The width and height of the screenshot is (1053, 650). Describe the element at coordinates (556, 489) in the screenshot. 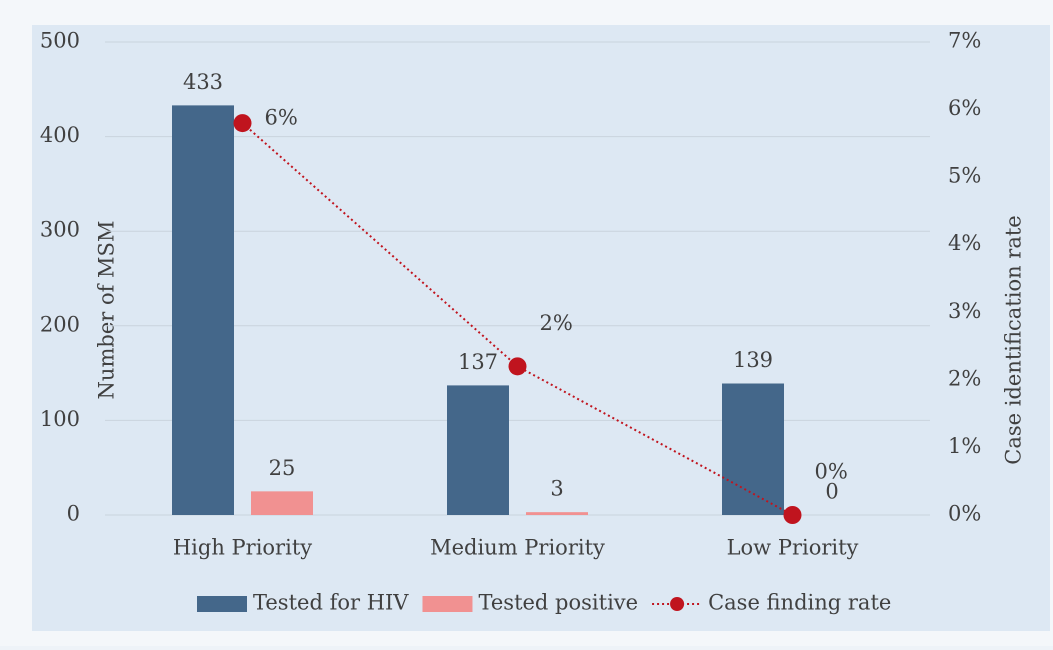

I see `data-label: 3` at that location.